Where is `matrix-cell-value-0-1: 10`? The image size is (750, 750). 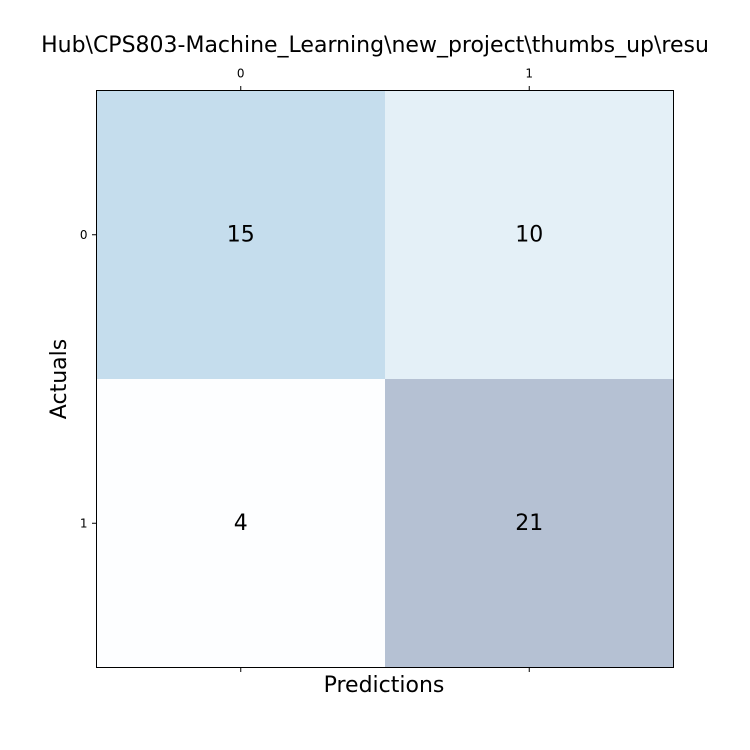 matrix-cell-value-0-1: 10 is located at coordinates (529, 234).